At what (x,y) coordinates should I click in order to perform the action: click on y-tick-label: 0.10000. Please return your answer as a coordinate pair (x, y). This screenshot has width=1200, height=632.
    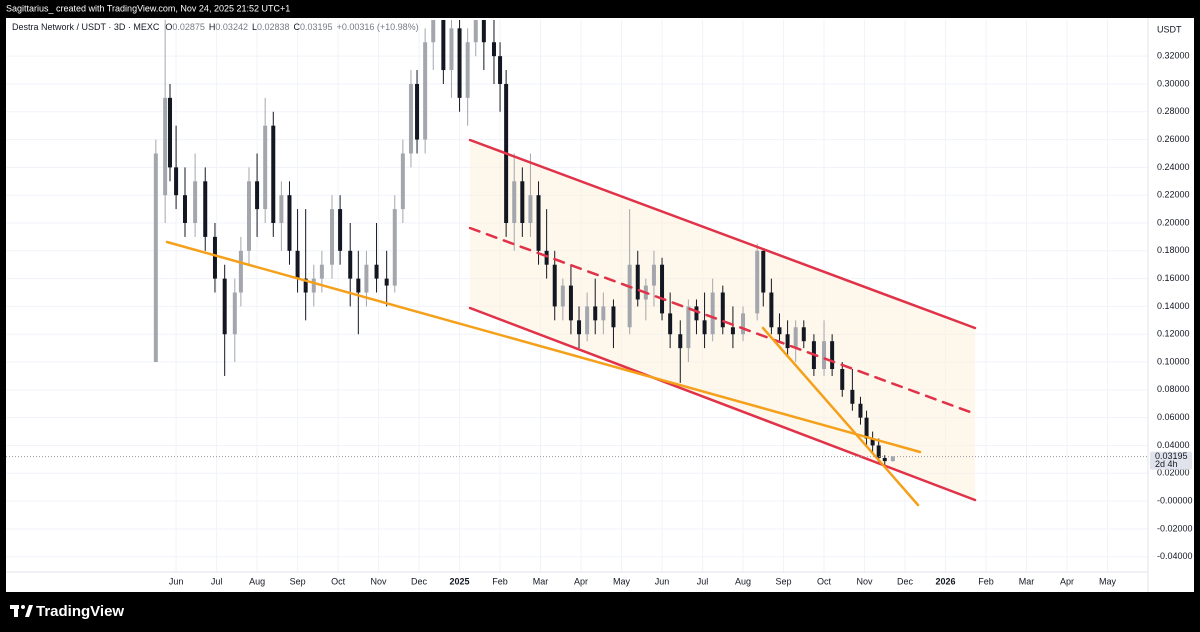
    Looking at the image, I should click on (1173, 361).